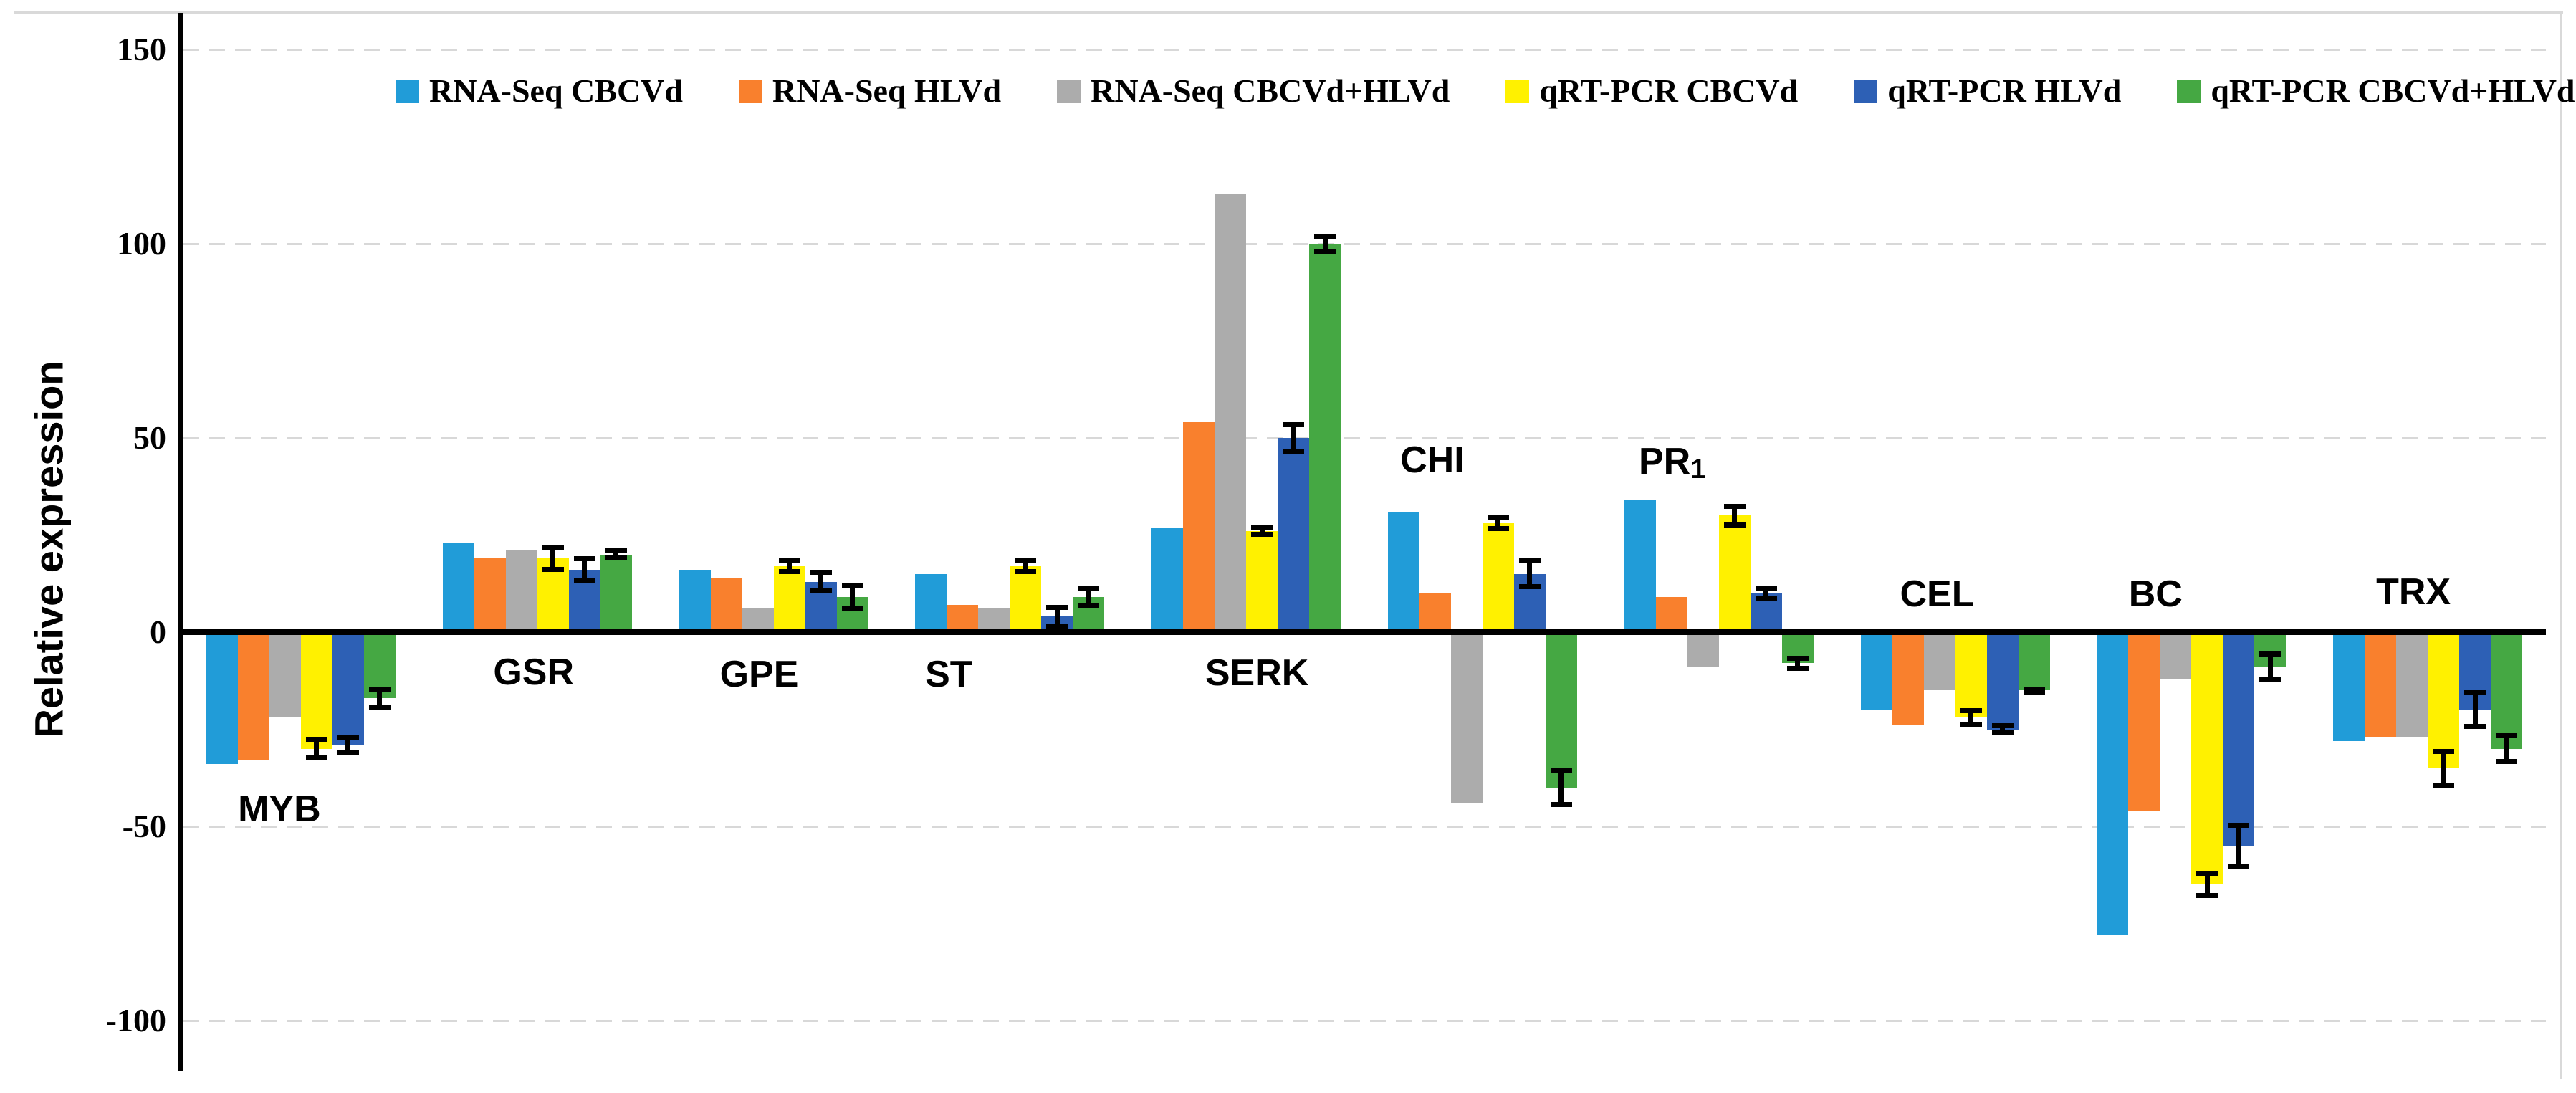  What do you see at coordinates (141, 49) in the screenshot?
I see `y-tick-label: 150` at bounding box center [141, 49].